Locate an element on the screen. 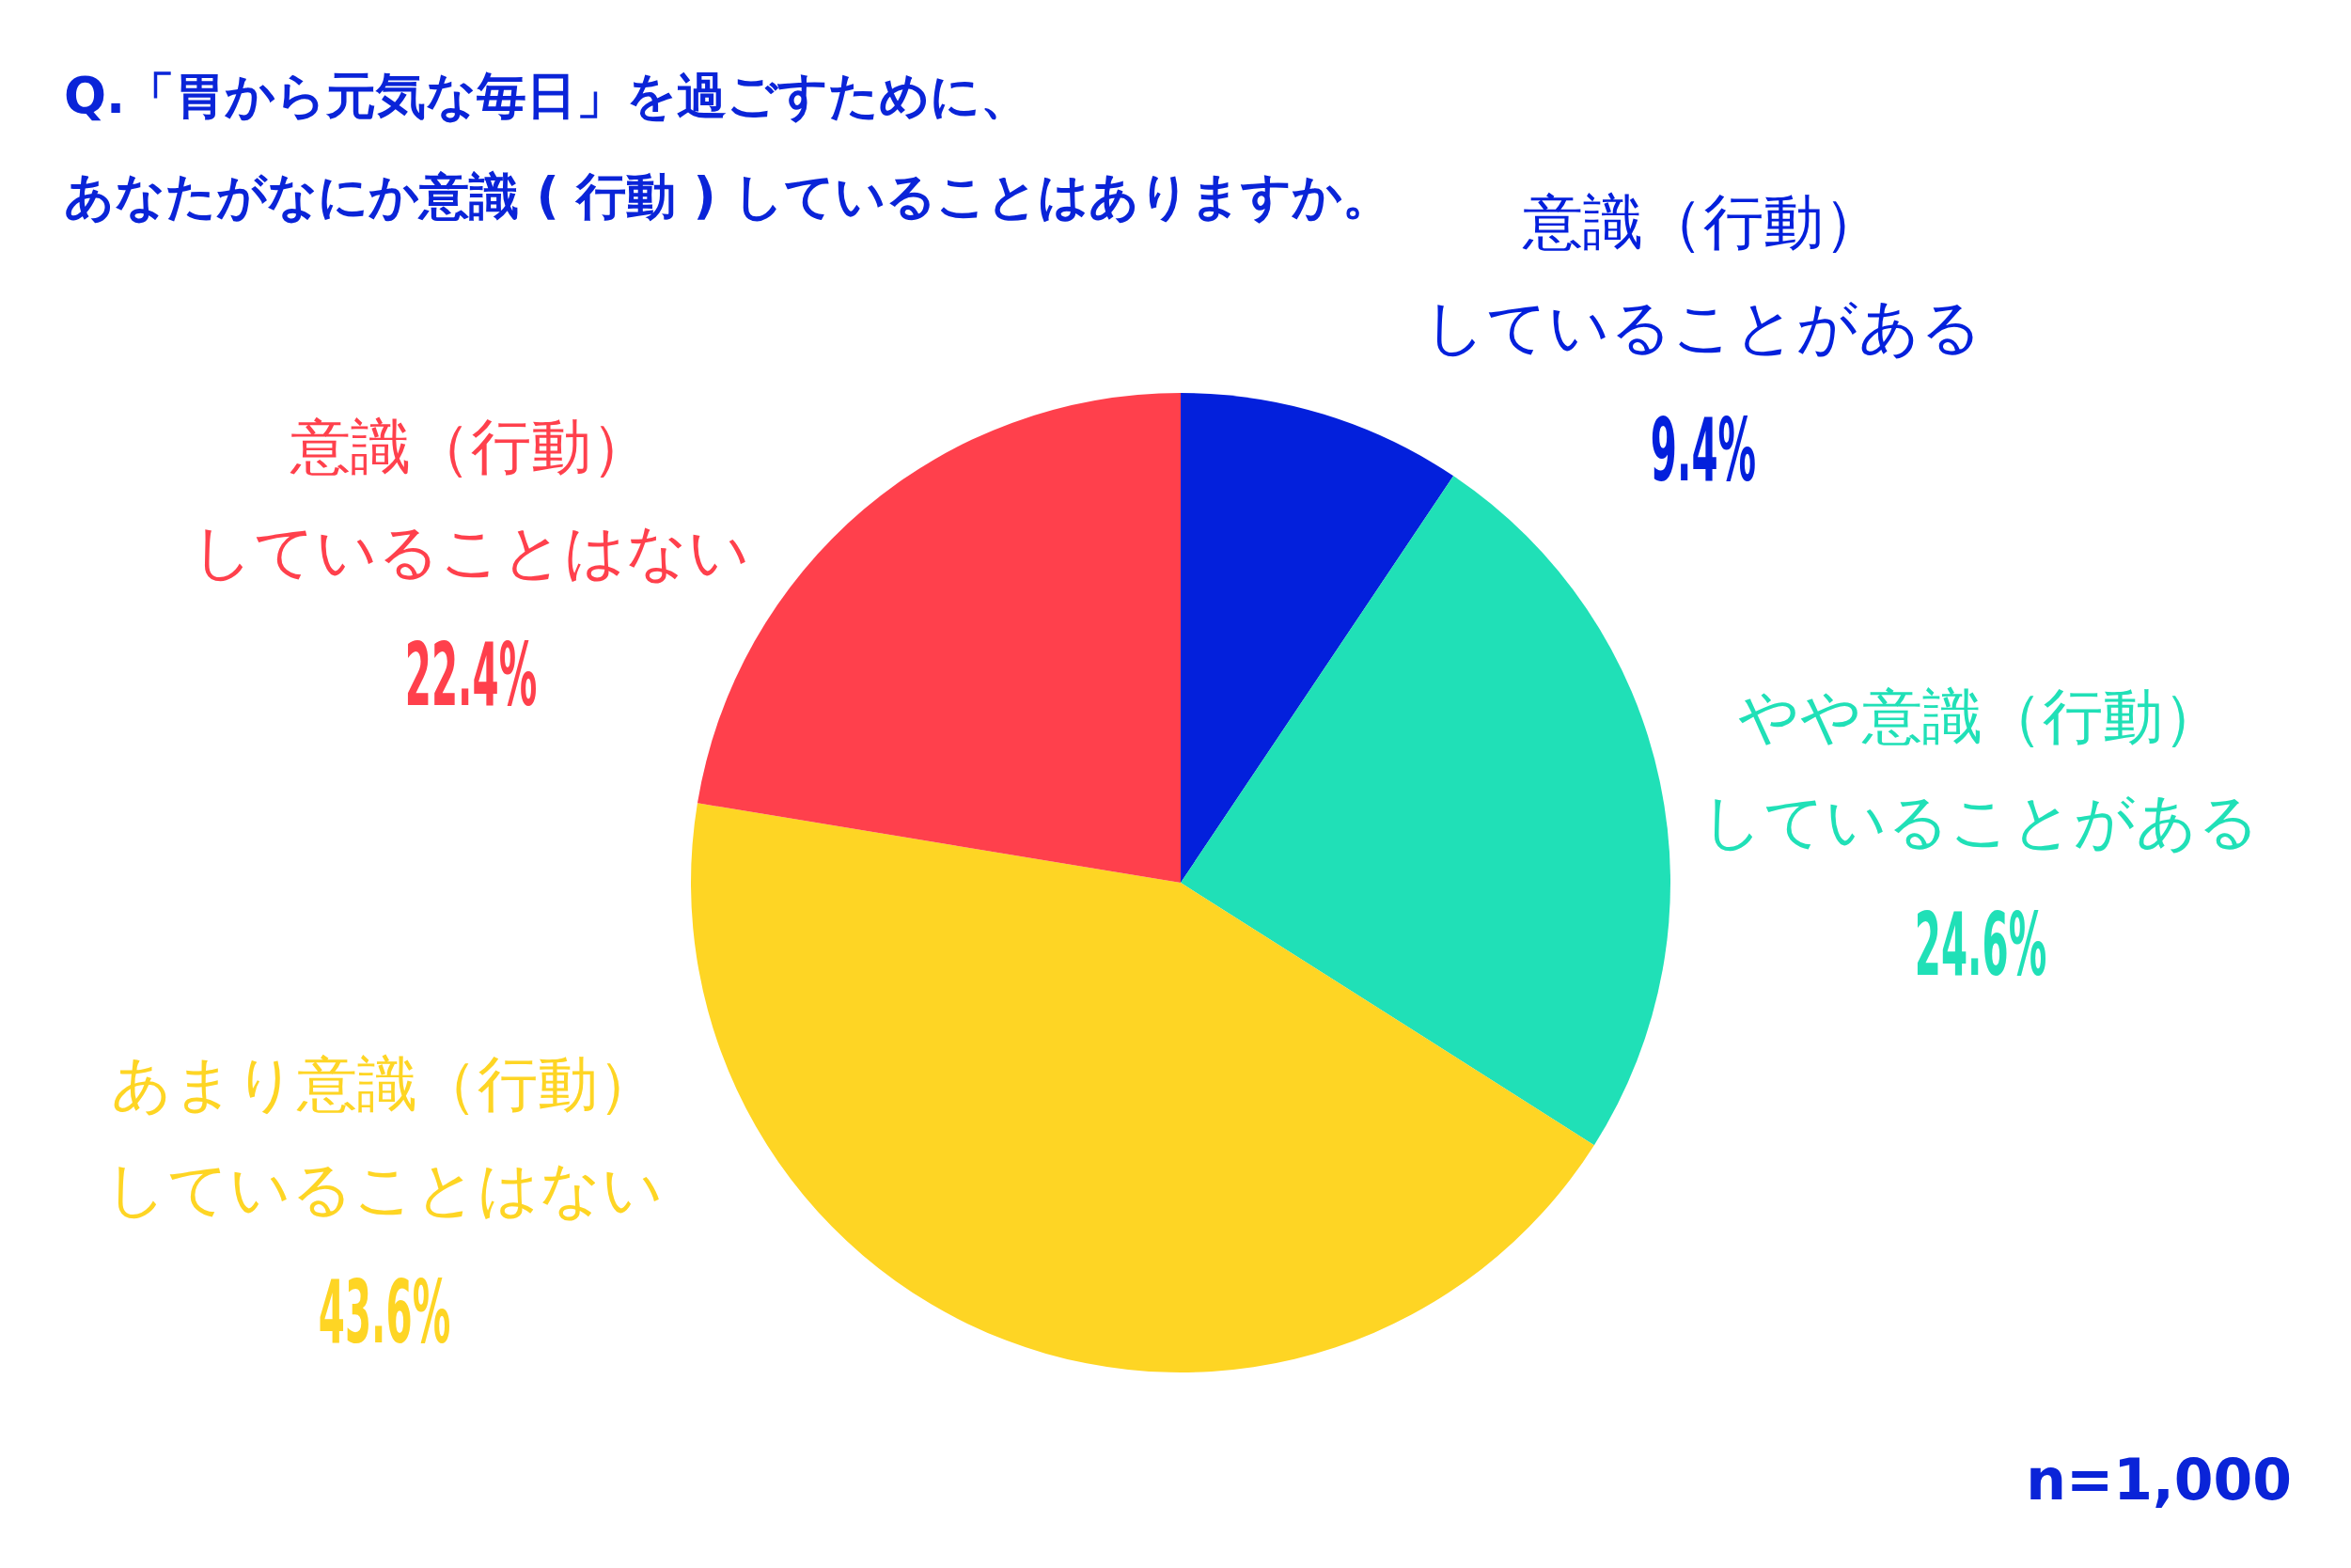 This screenshot has width=2351, height=1568. title: Q.「胃から元気な毎日」を過ごすために、あなたがなにか意識 ( 行動 ) していることはありますか。 is located at coordinates (728, 145).